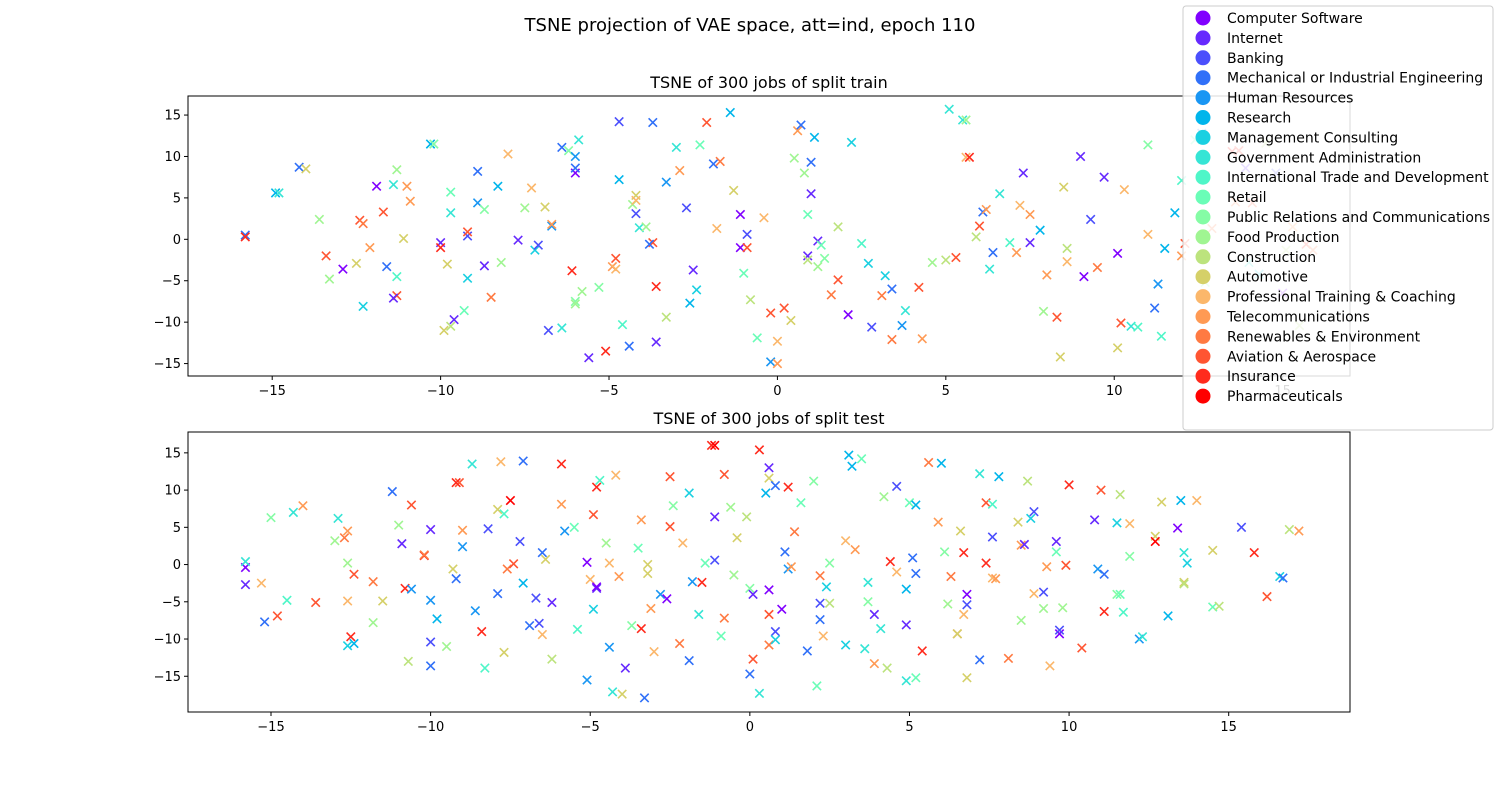 This screenshot has height=800, width=1500. Describe the element at coordinates (946, 391) in the screenshot. I see `x-tick-label: 5` at that location.